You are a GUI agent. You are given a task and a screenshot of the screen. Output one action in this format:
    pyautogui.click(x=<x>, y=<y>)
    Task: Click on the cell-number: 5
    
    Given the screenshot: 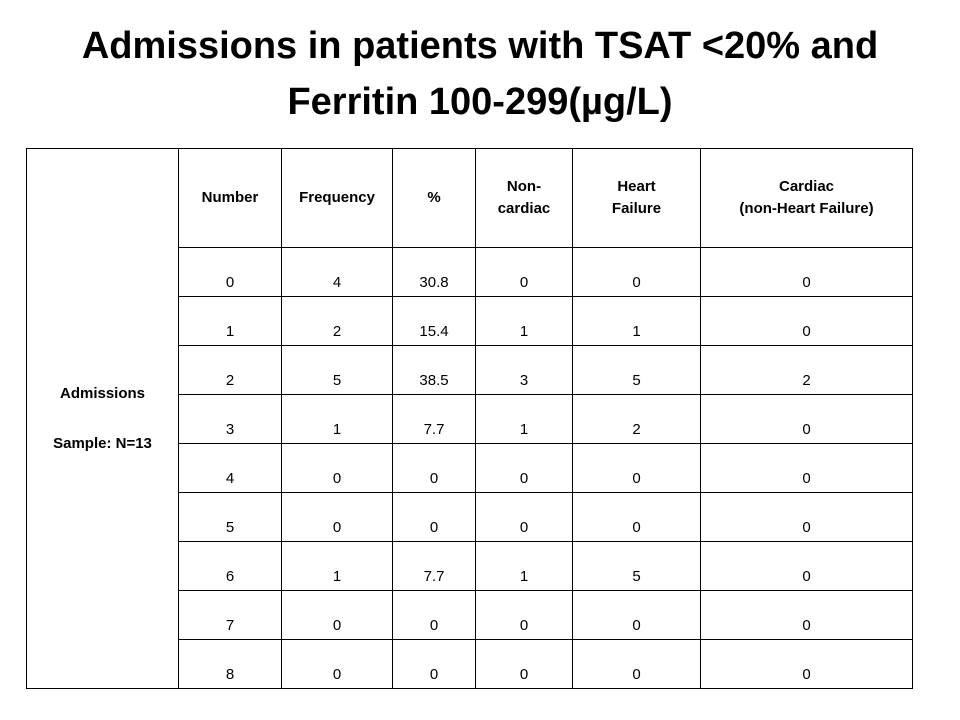 What is the action you would take?
    pyautogui.click(x=230, y=517)
    